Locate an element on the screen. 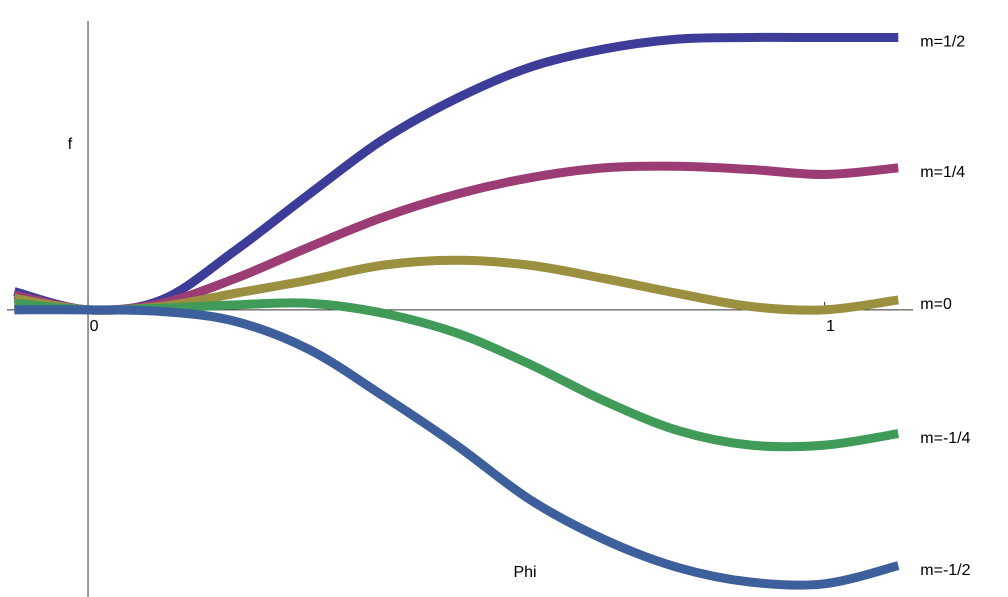 The height and width of the screenshot is (597, 1008). y-axis-label: f is located at coordinates (70, 144).